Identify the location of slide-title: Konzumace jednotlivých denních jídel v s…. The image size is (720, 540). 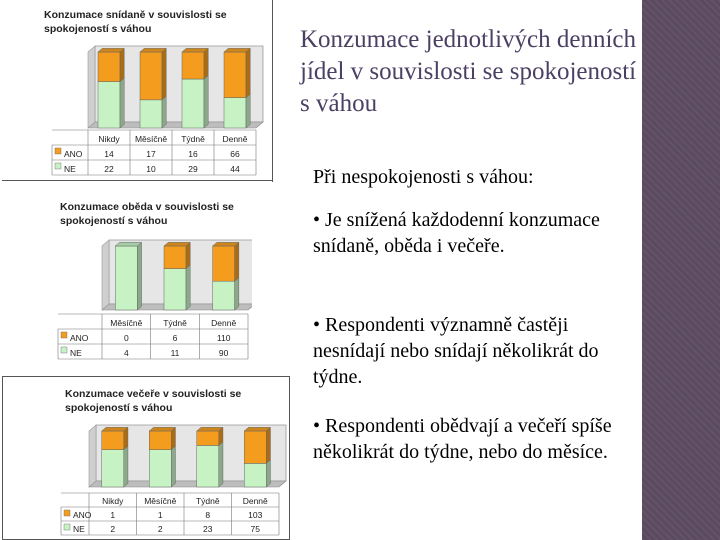
(468, 71).